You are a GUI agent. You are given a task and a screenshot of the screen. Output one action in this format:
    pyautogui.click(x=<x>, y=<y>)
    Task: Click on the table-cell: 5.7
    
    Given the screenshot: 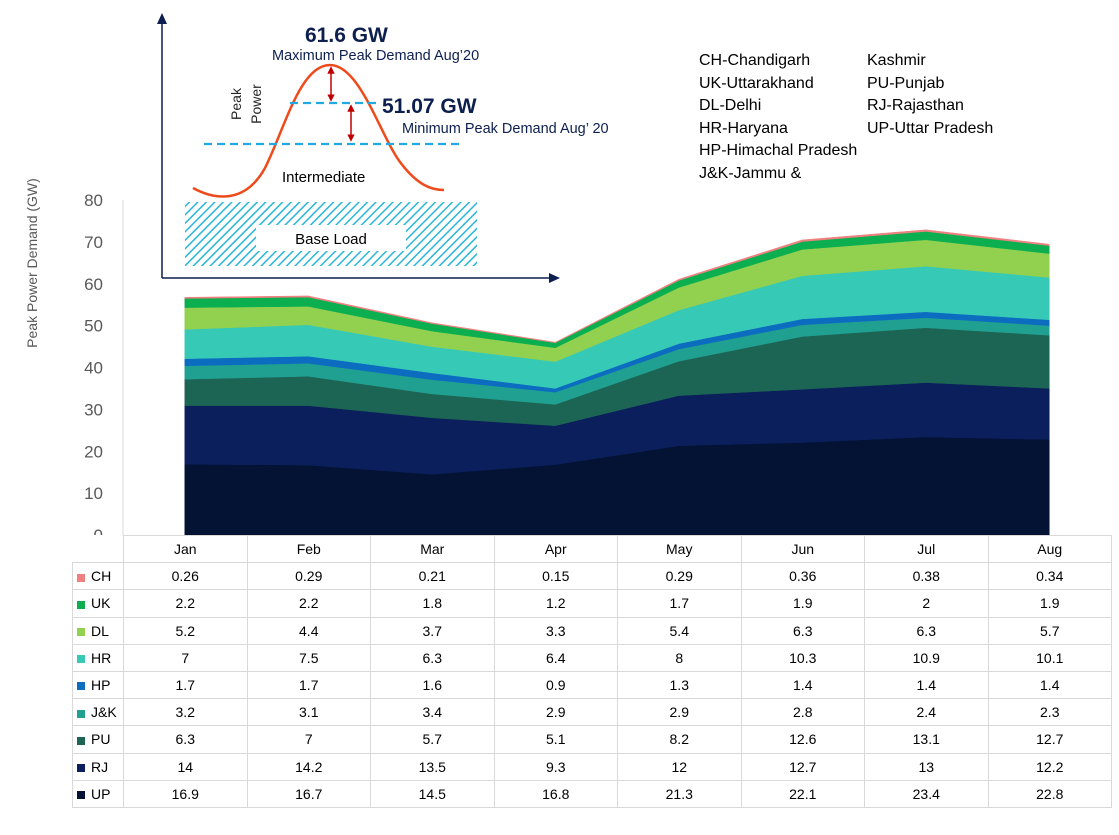 What is the action you would take?
    pyautogui.click(x=1049, y=630)
    